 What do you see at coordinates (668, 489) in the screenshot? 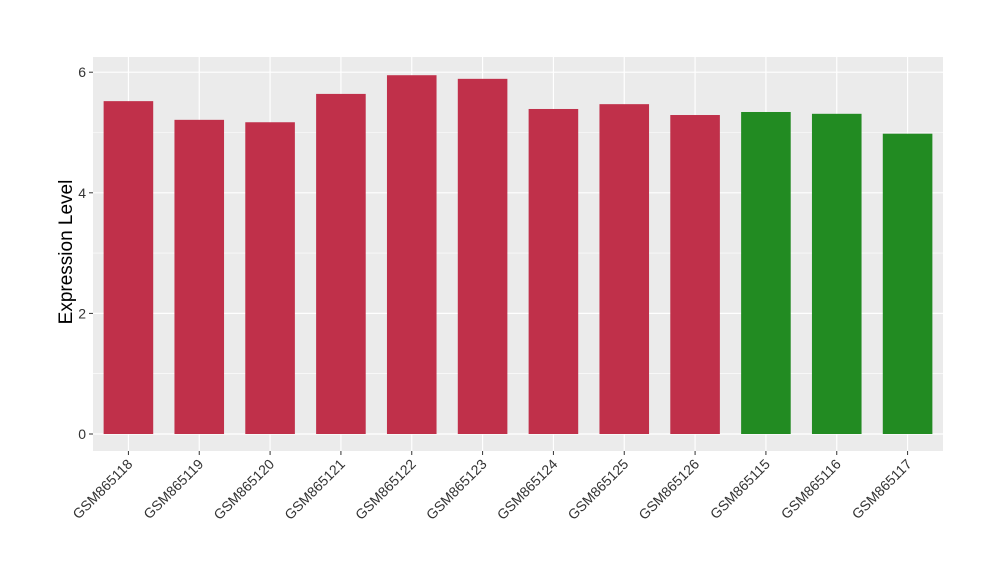
I see `x-tick-label: GSM865126` at bounding box center [668, 489].